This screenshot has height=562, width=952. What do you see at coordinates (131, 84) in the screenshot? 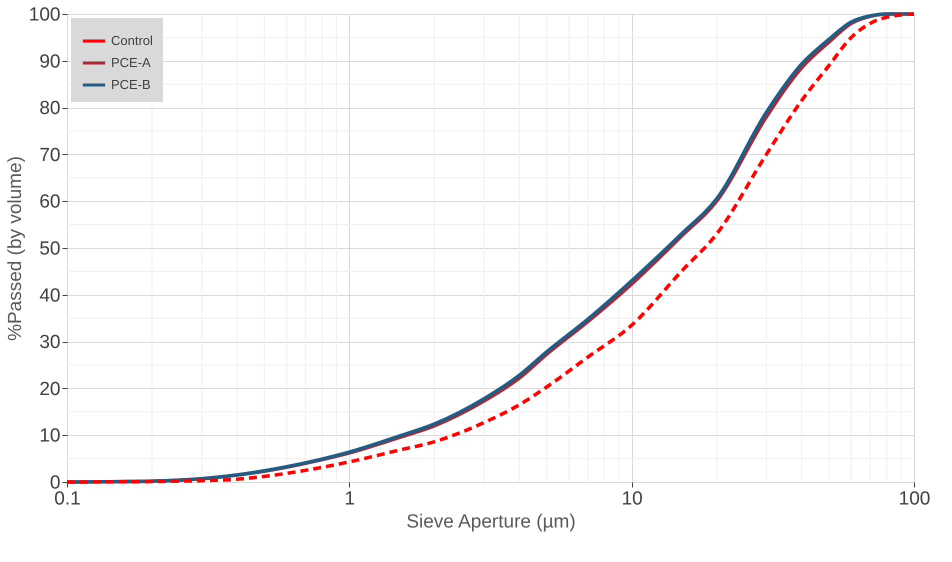
I see `legend-label: PCE-B` at bounding box center [131, 84].